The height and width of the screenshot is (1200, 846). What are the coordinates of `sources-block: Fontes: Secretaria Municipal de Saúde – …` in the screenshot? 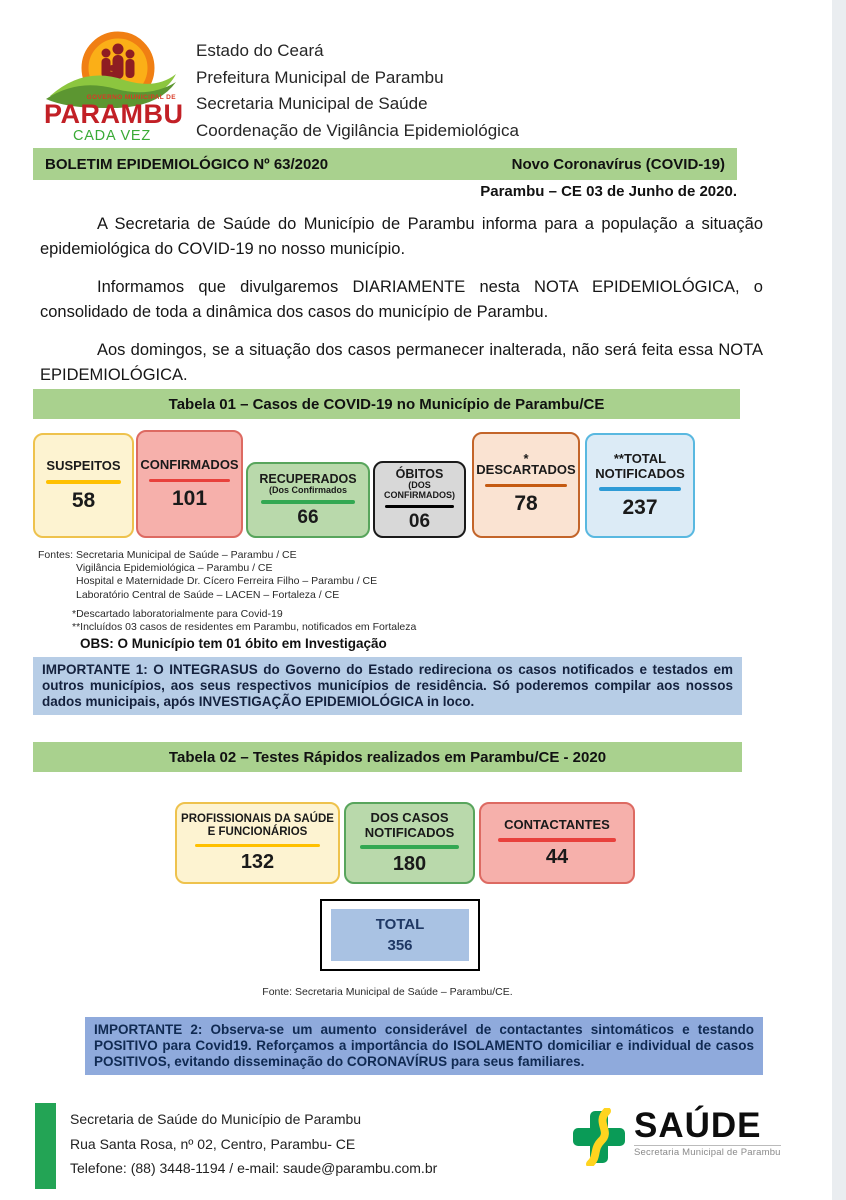 It's located at (227, 600).